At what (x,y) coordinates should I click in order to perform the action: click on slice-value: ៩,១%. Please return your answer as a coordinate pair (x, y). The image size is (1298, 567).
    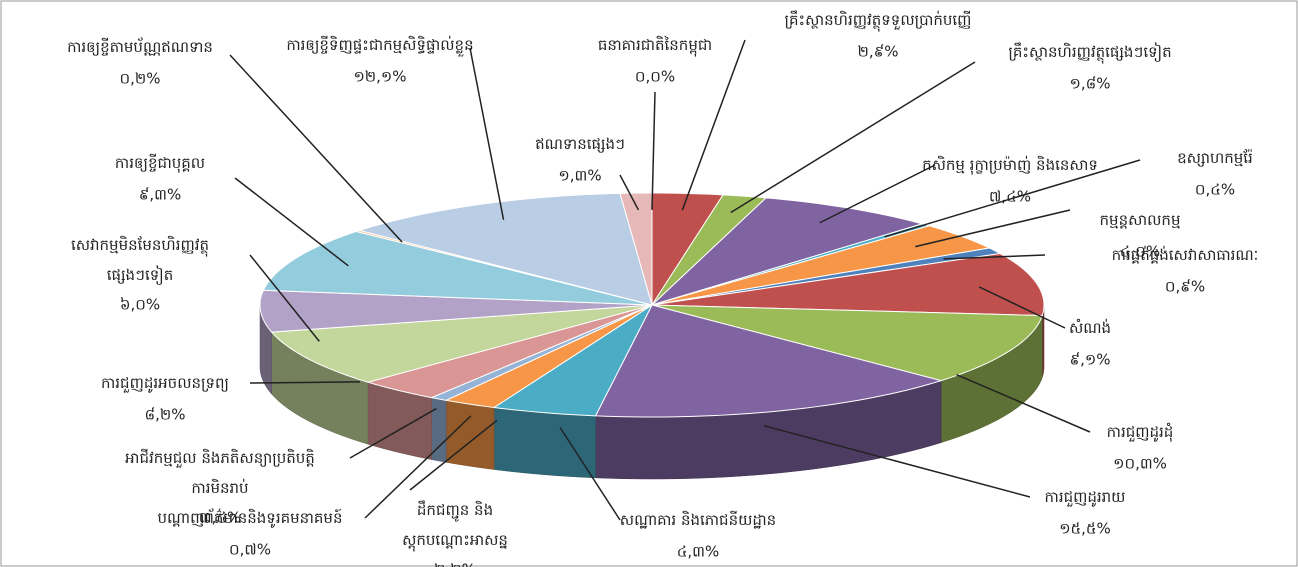
    Looking at the image, I should click on (1090, 360).